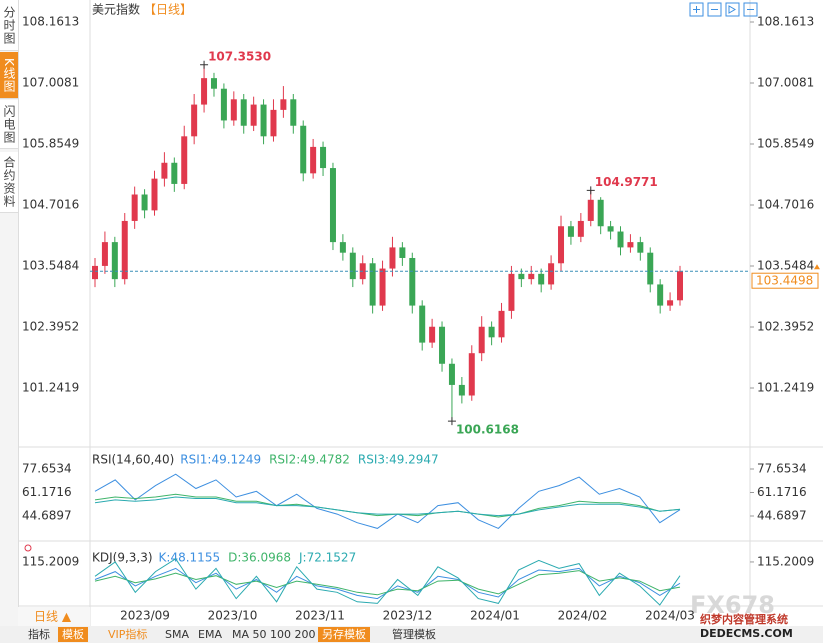 This screenshot has width=823, height=643. What do you see at coordinates (408, 616) in the screenshot?
I see `x-axis-label: 2023/12` at bounding box center [408, 616].